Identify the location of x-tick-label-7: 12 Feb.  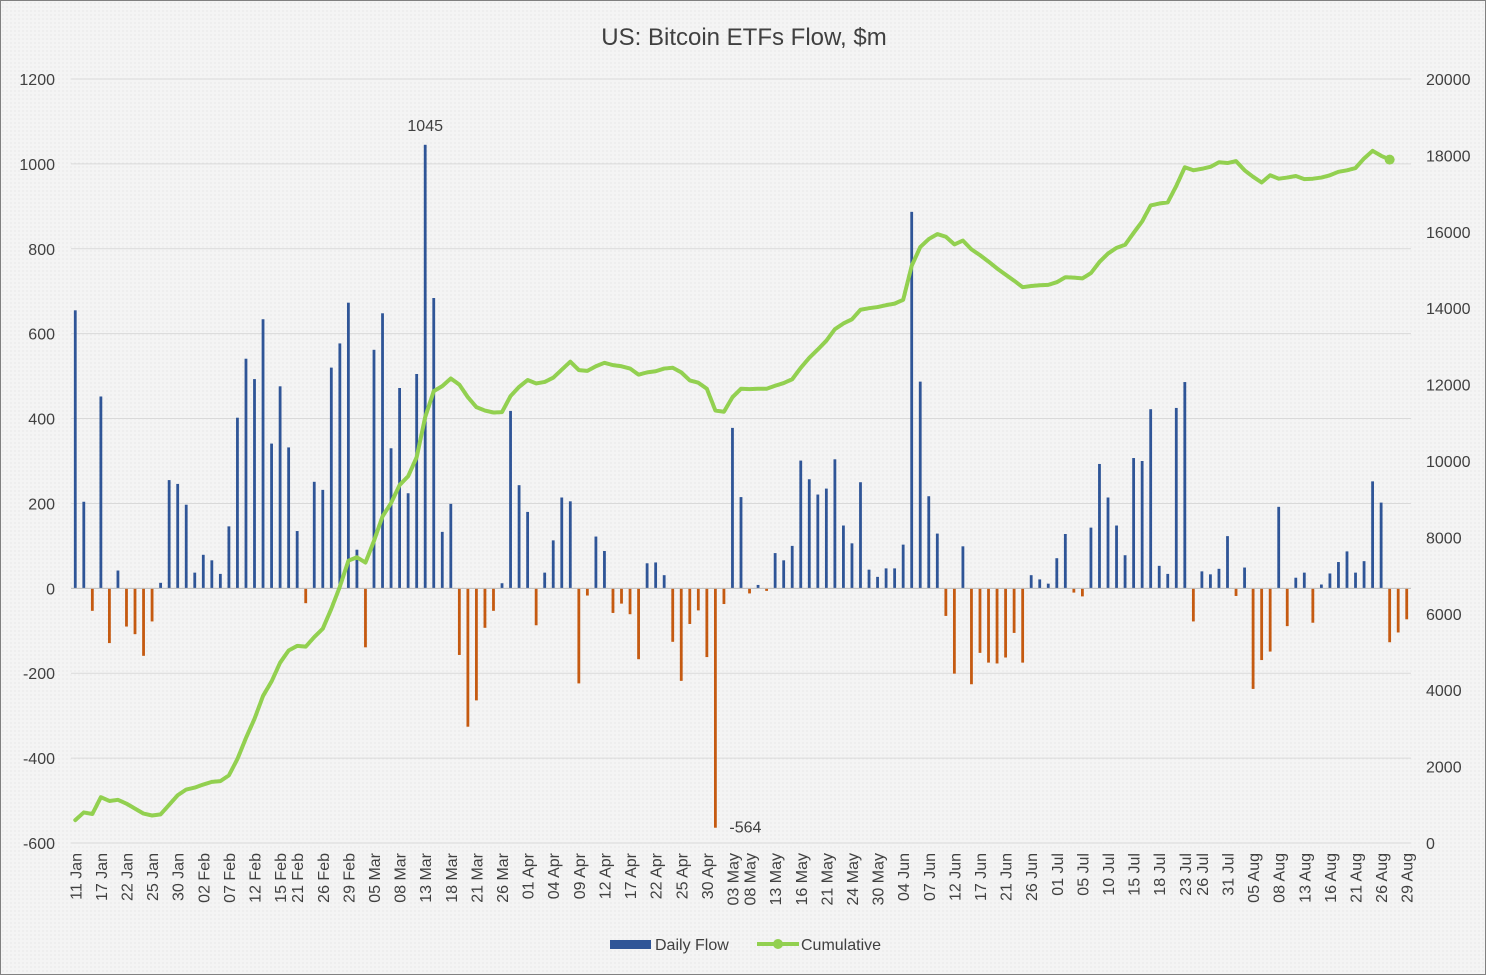
(256, 878).